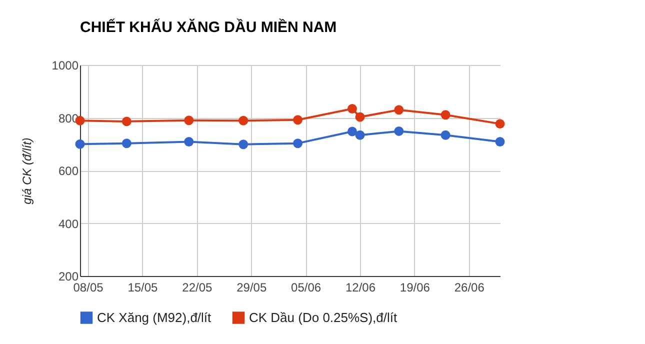 The image size is (645, 344). Describe the element at coordinates (360, 287) in the screenshot. I see `x-tick-label: 12/06` at that location.